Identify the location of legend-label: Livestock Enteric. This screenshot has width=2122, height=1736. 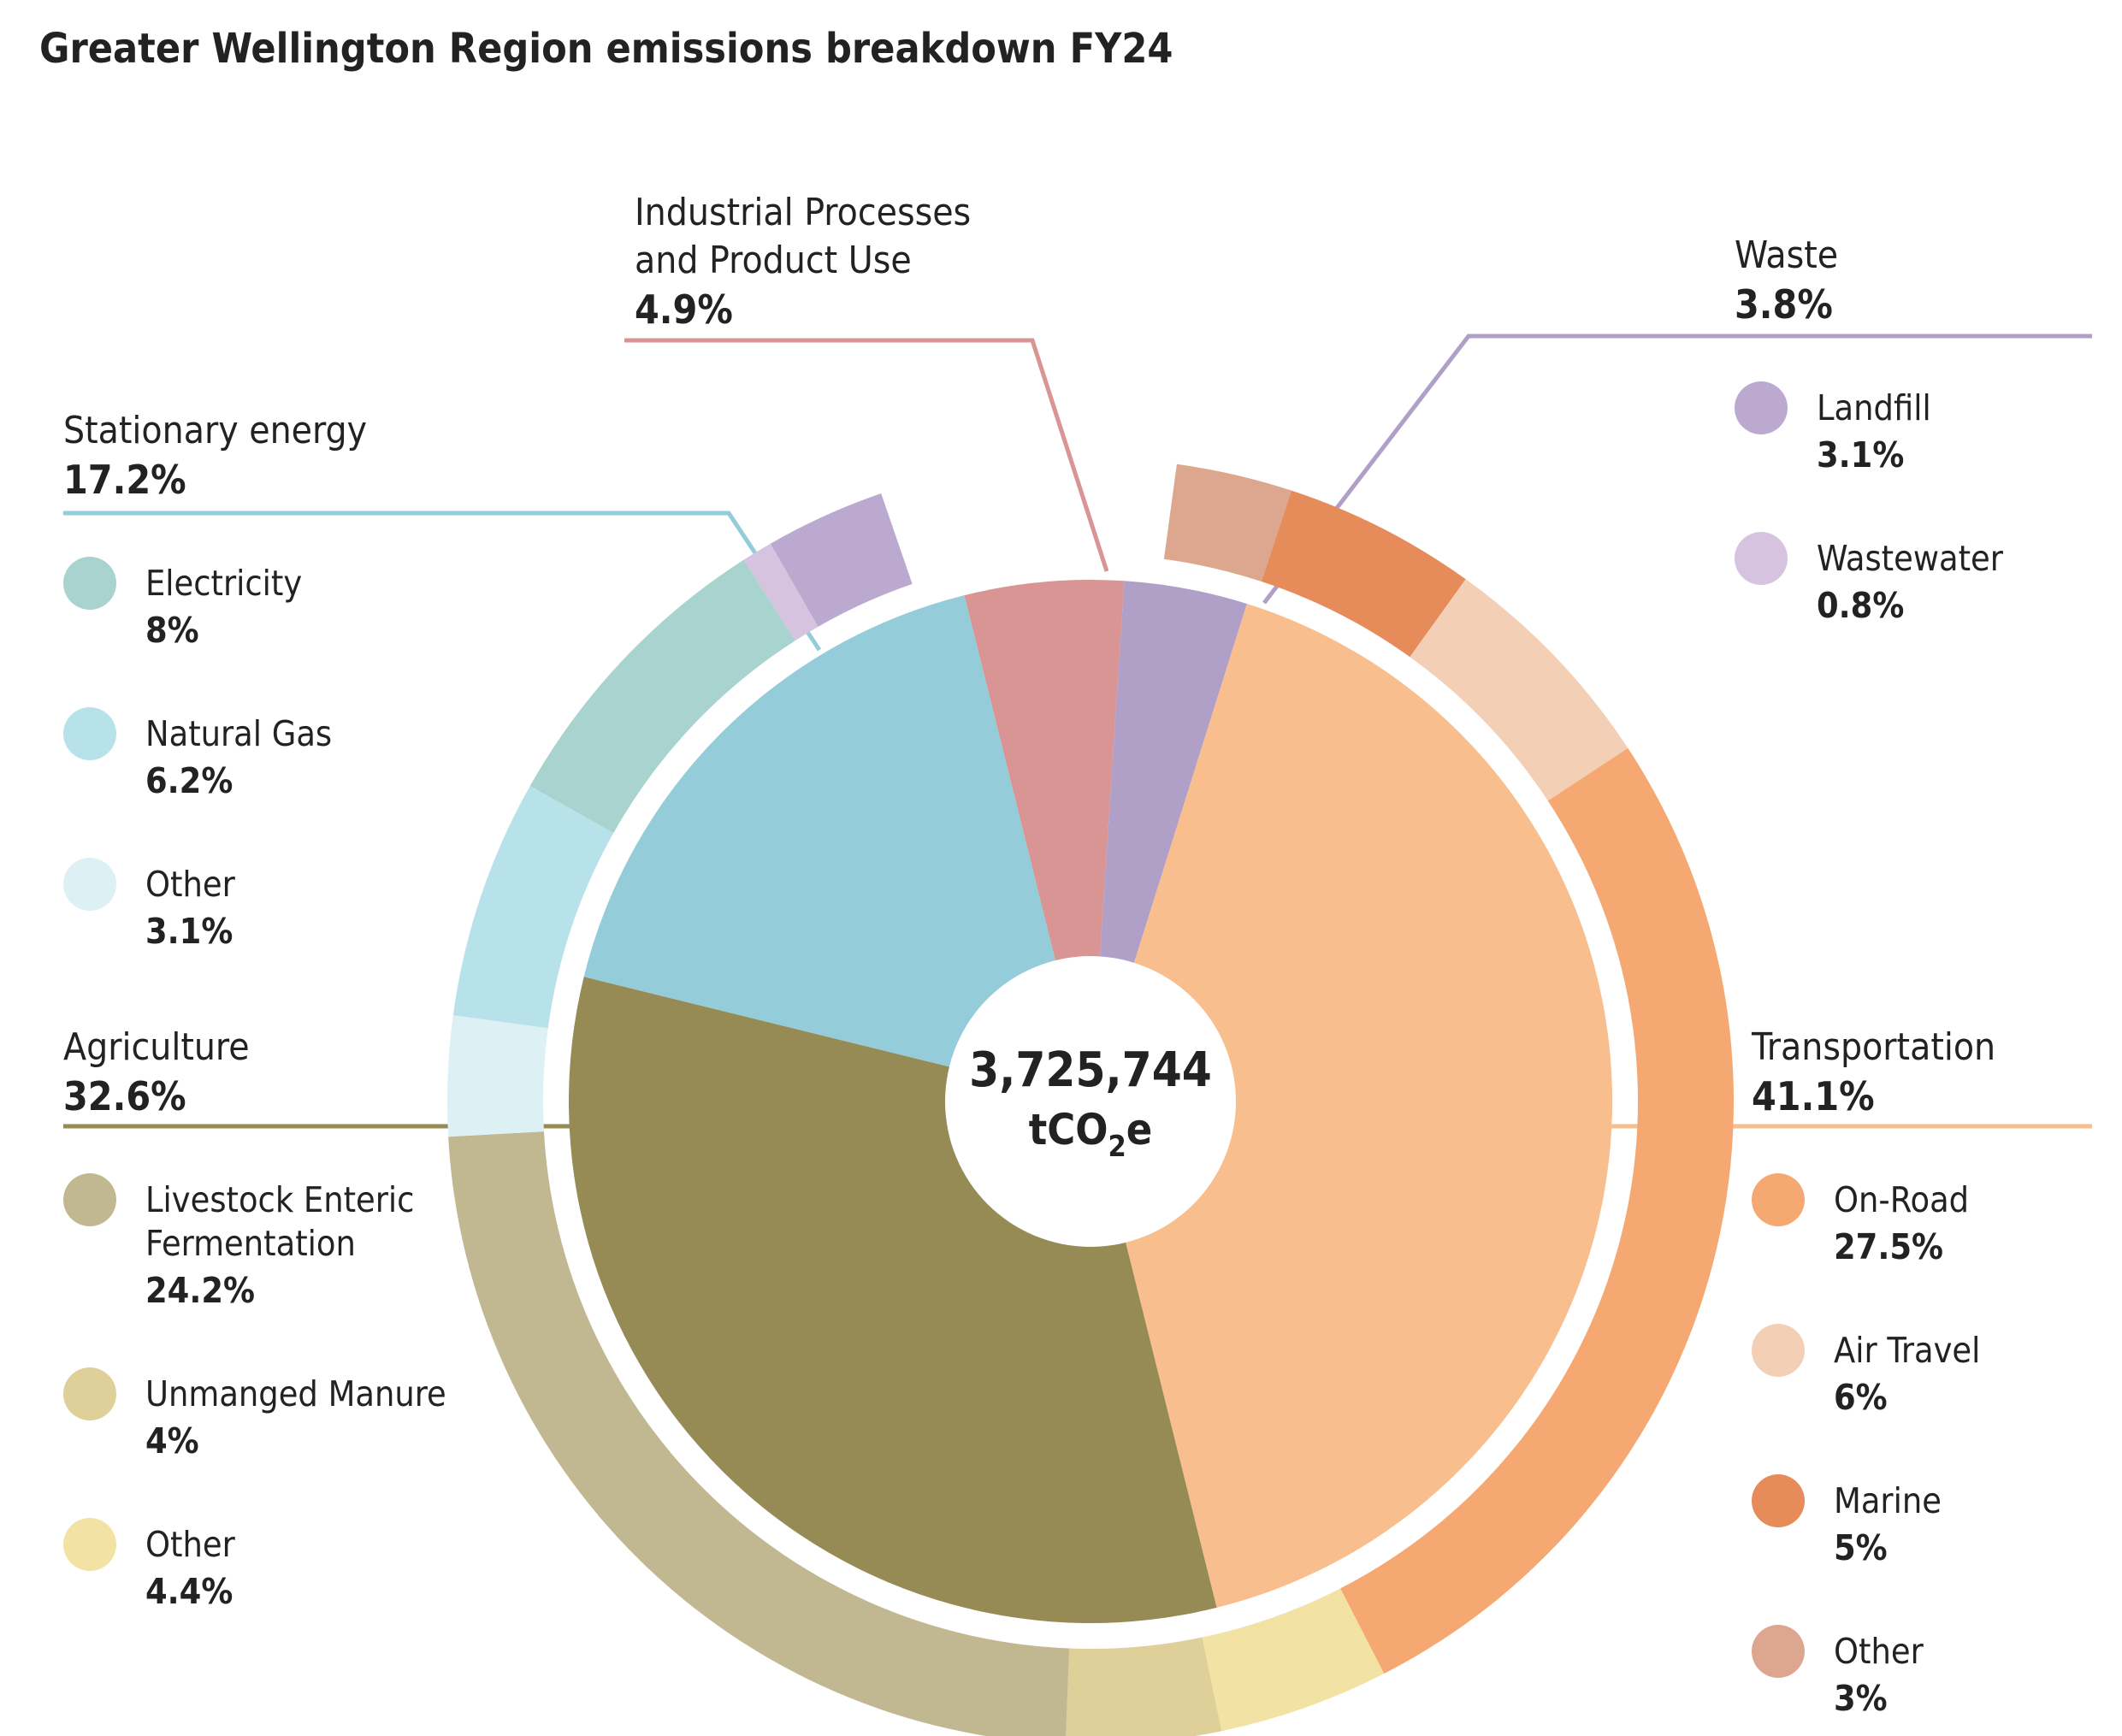
(279, 1199).